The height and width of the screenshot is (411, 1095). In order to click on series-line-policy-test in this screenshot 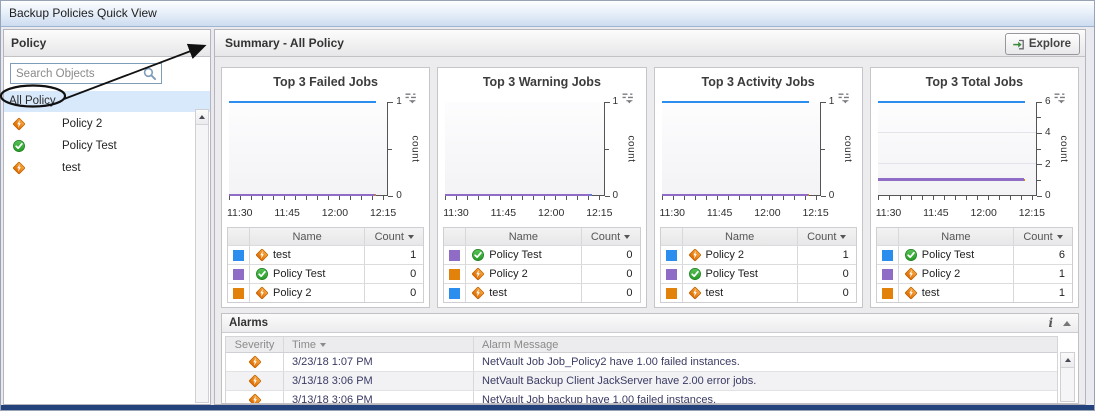, I will do `click(951, 102)`.